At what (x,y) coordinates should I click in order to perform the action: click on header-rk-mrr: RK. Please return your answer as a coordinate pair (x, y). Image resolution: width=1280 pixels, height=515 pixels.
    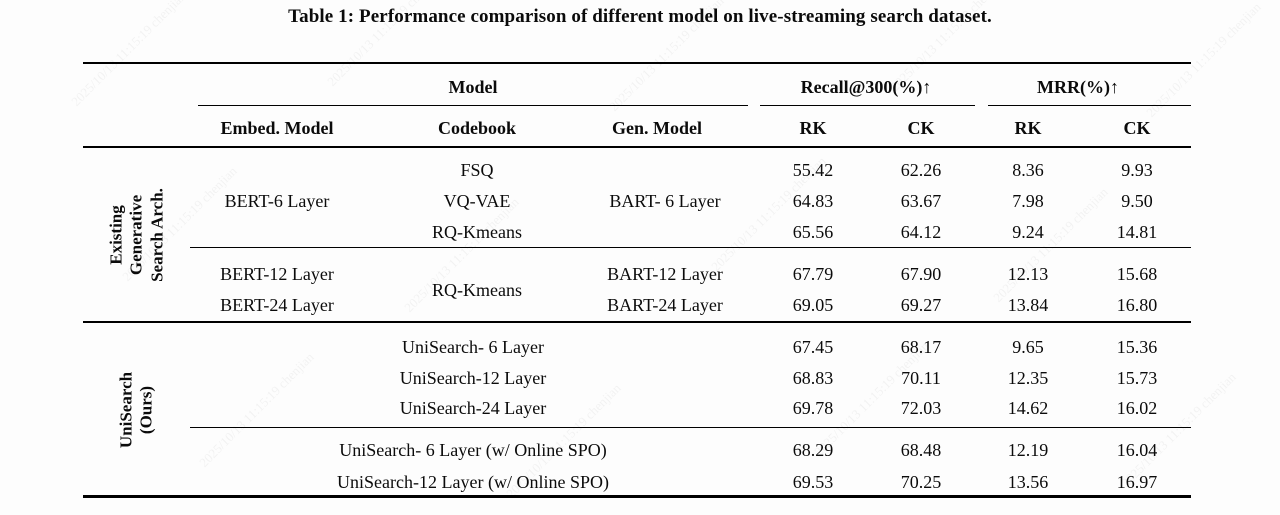
    Looking at the image, I should click on (1028, 128).